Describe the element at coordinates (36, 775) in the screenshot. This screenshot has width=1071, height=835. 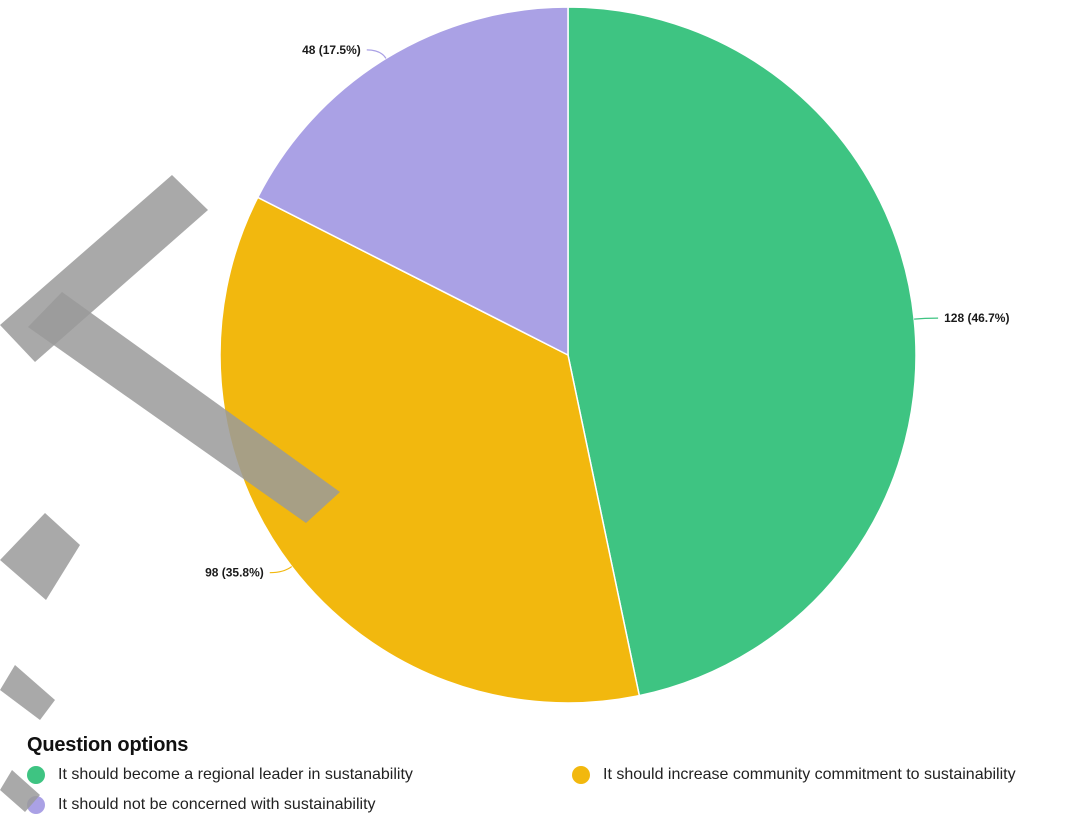
I see `legend-dot-green-icon` at that location.